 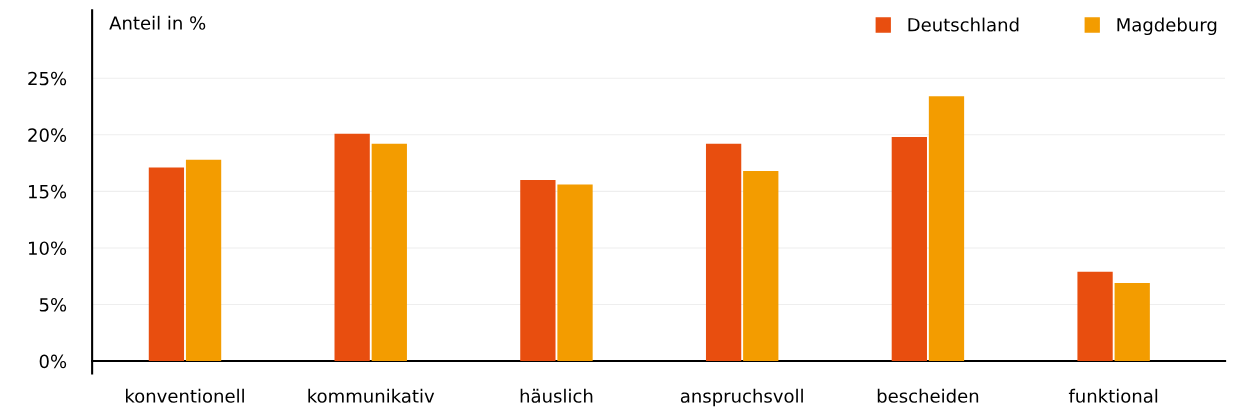 I want to click on x-tick-label: häuslich, so click(x=556, y=395).